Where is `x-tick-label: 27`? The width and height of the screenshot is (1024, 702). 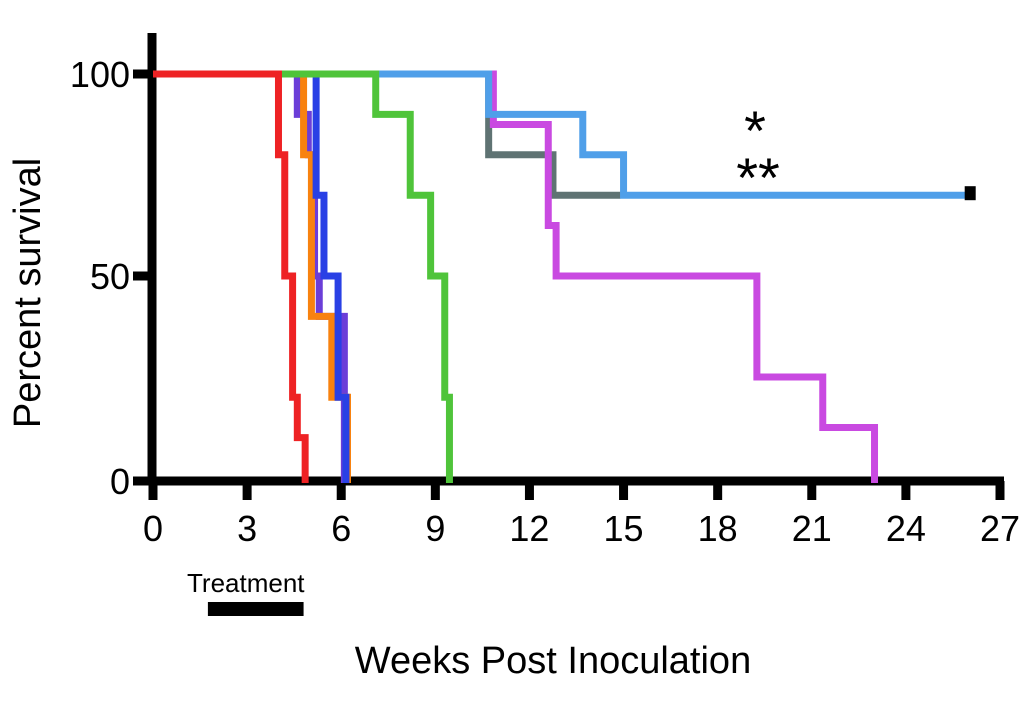 x-tick-label: 27 is located at coordinates (1000, 528).